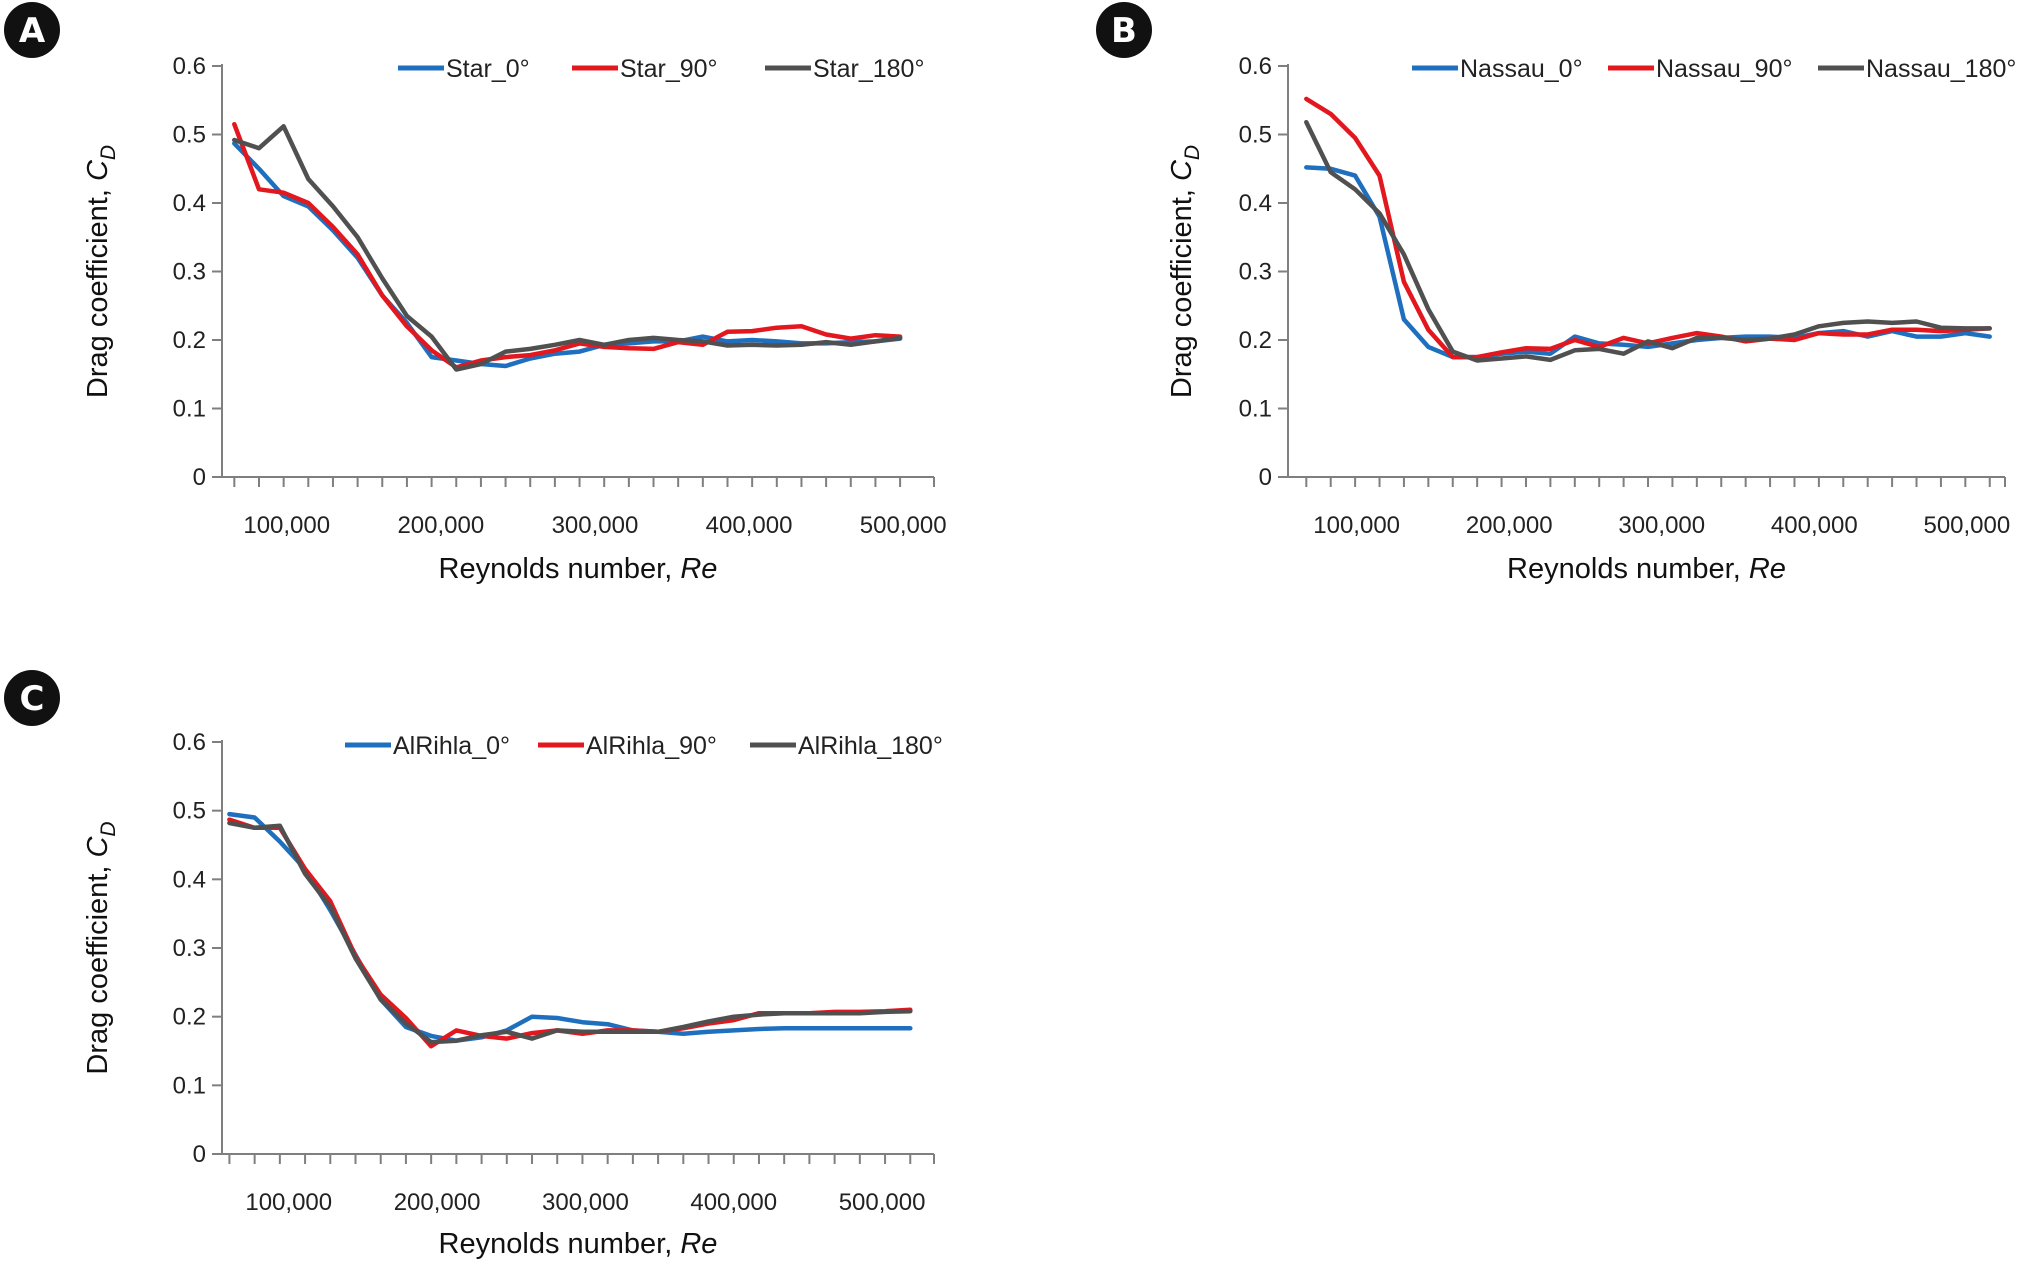 The image size is (2024, 1279). I want to click on legend-label: AlRihla_90°, so click(651, 746).